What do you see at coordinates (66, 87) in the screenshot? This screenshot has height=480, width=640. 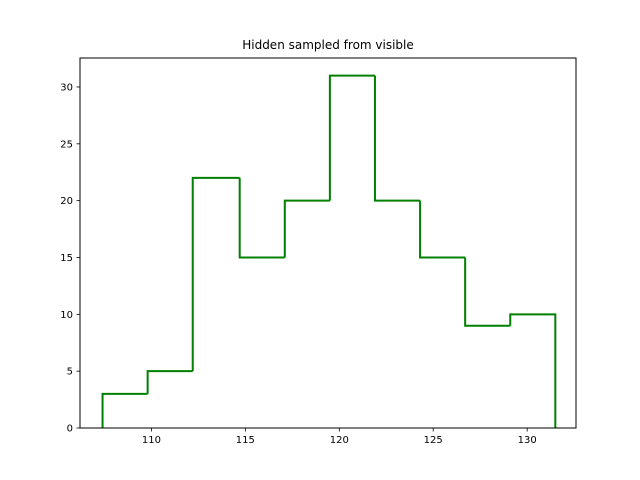 I see `y-tick-label: 30` at bounding box center [66, 87].